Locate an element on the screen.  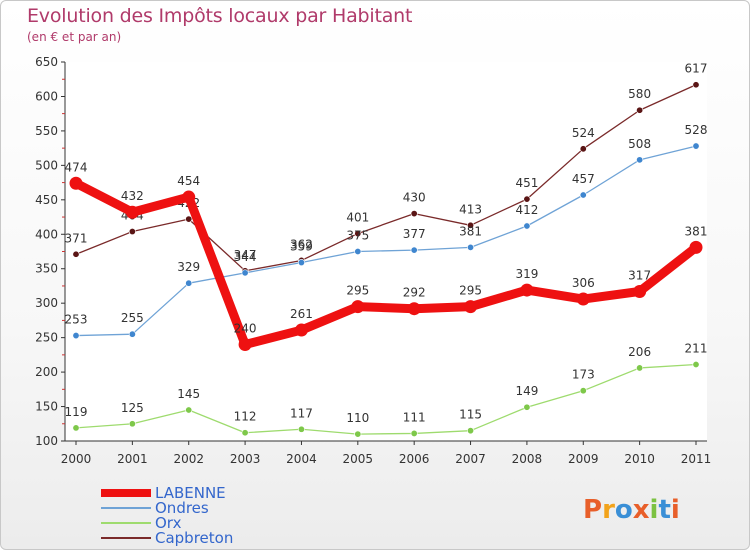
data-label: 451 is located at coordinates (526, 183).